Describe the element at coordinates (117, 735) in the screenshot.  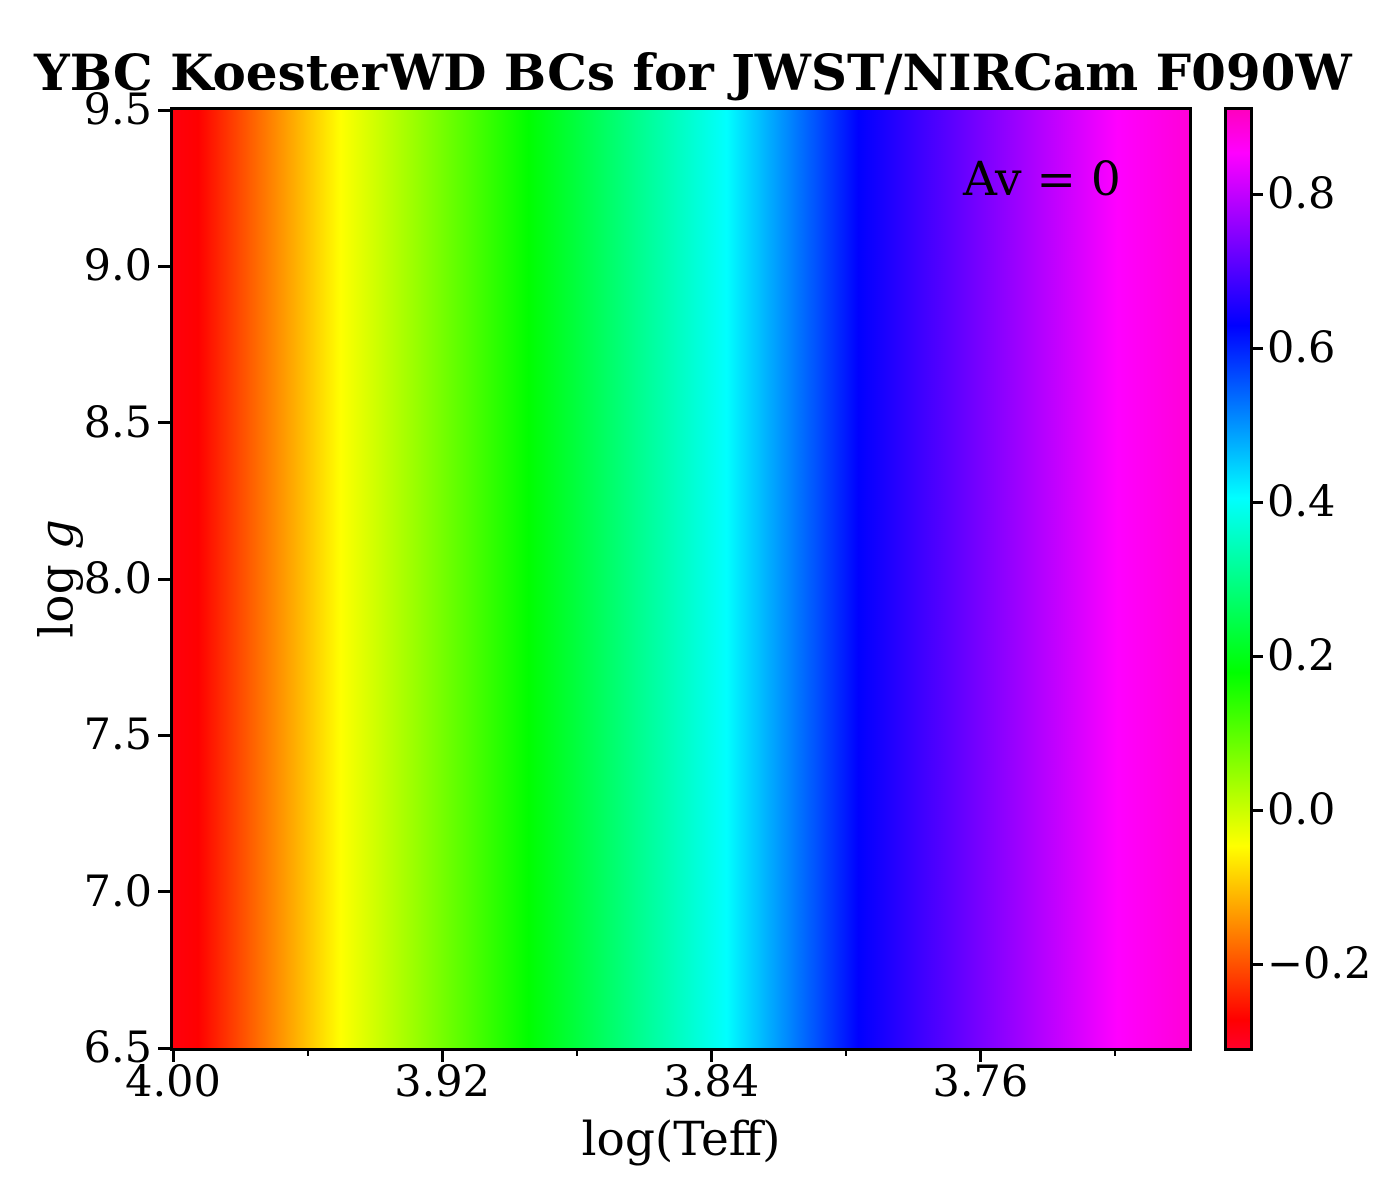
I see `y-tick-label: 7.5` at that location.